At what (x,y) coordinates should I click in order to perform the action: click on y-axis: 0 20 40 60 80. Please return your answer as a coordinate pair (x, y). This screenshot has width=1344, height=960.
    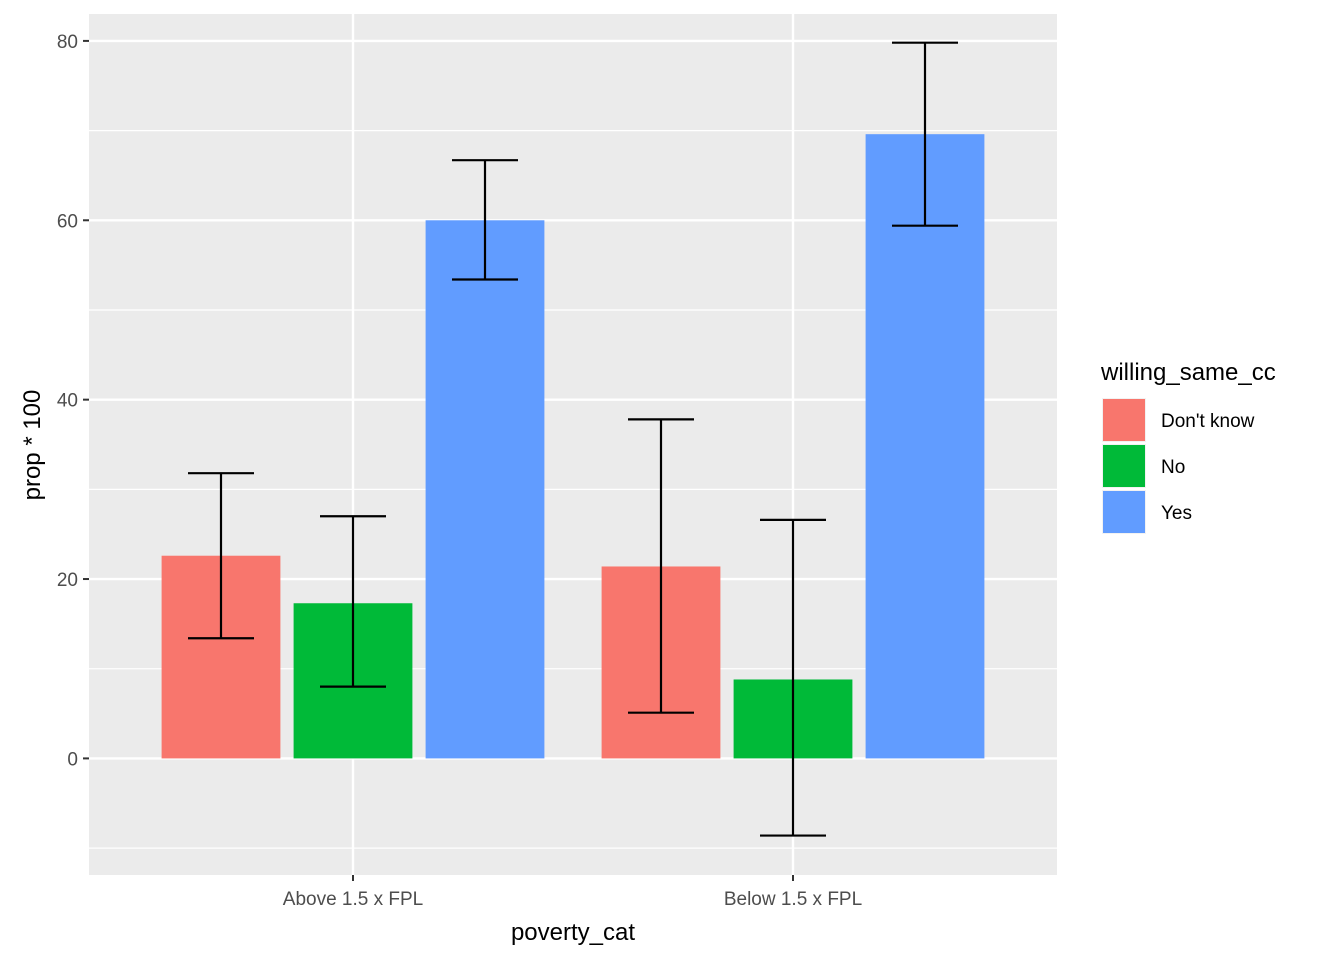
    Looking at the image, I should click on (73, 401).